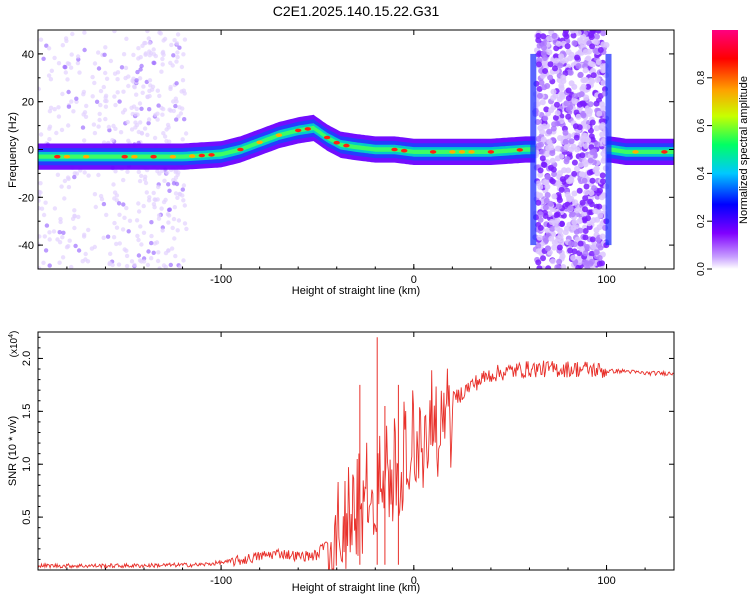 The width and height of the screenshot is (750, 600). I want to click on spectrogram-ytick-label: 40, so click(28, 55).